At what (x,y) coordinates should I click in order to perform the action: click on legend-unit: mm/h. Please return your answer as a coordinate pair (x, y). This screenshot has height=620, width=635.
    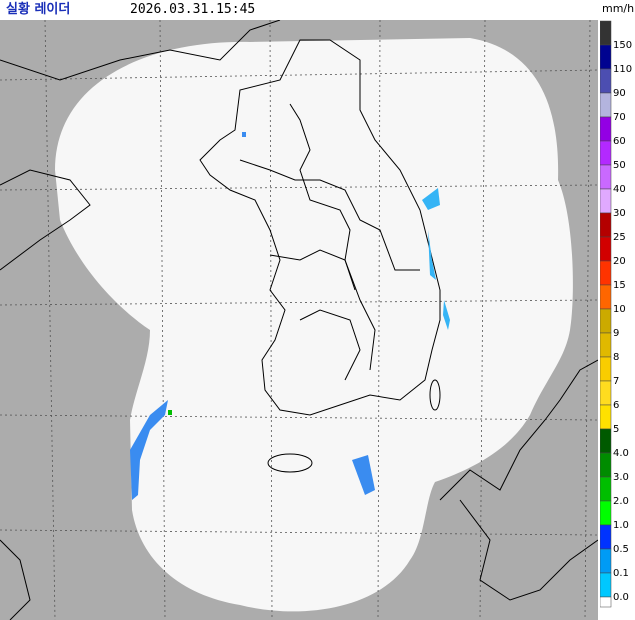
    Looking at the image, I should click on (618, 8).